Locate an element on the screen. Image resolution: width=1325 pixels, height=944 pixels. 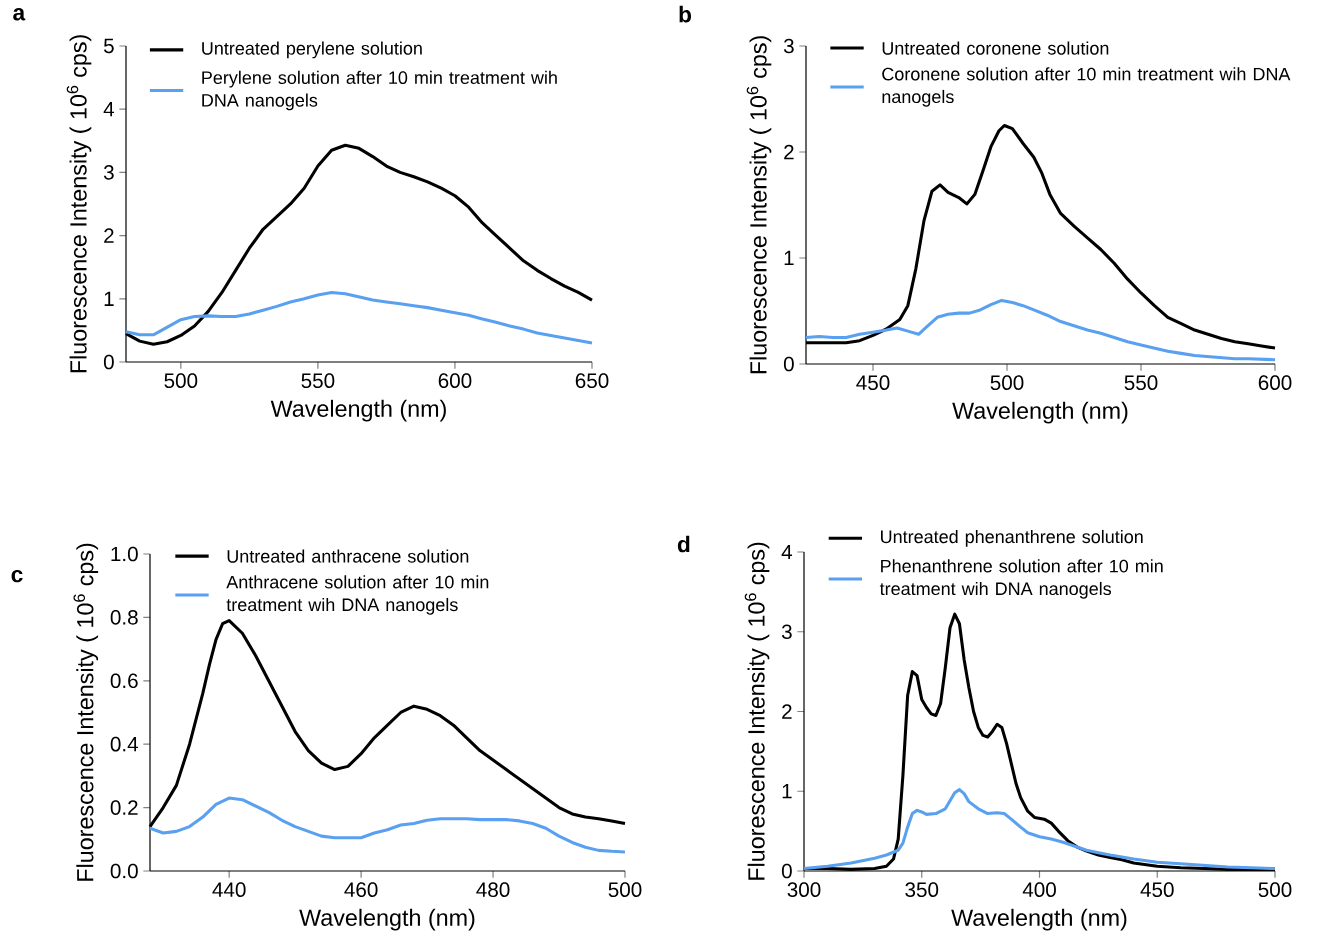
legend-label: Untreated anthracene solution is located at coordinates (348, 556).